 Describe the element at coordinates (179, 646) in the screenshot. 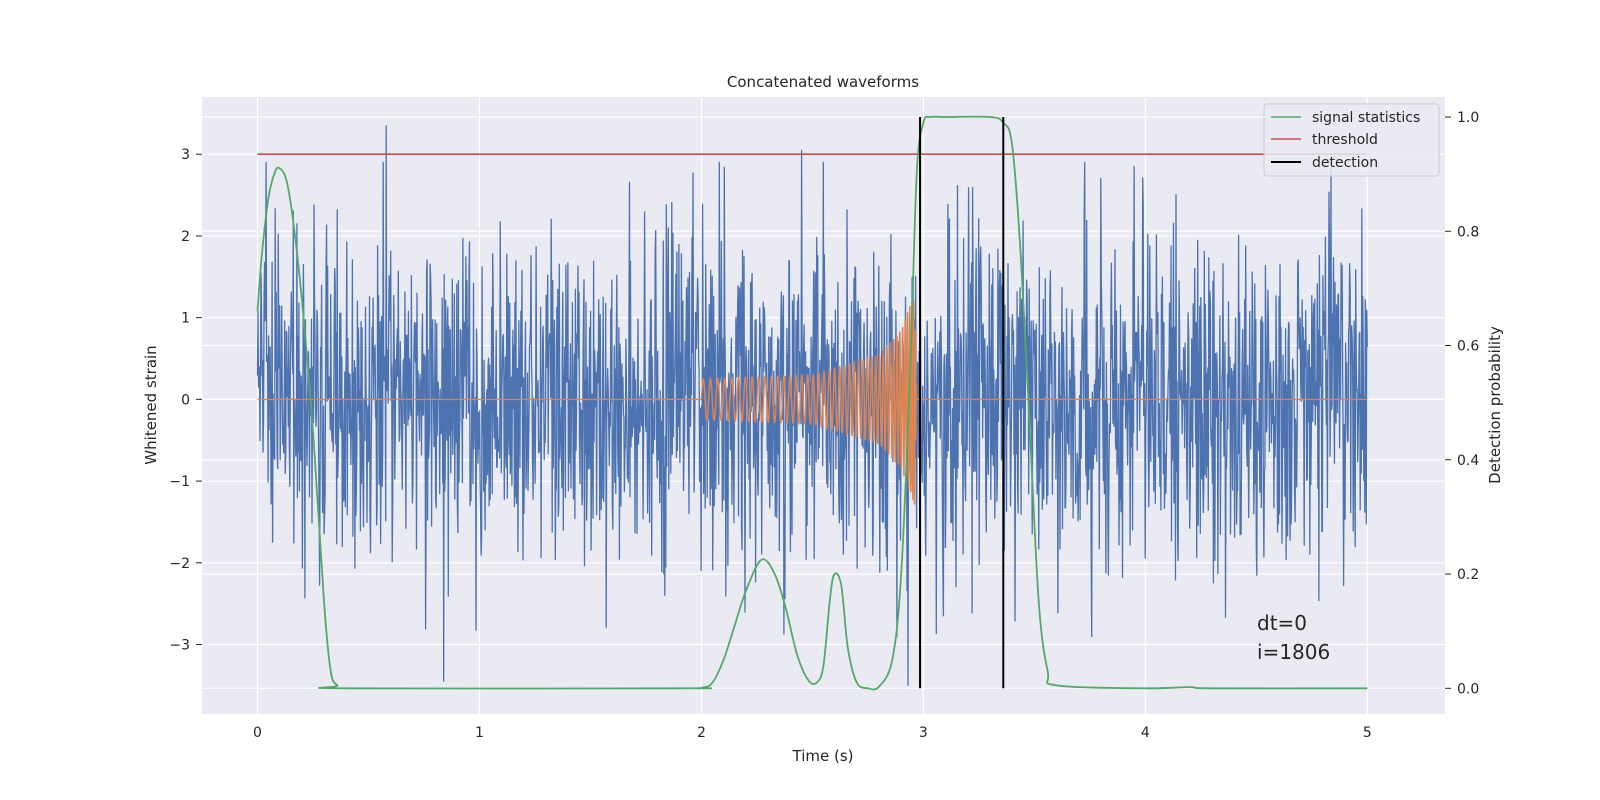

I see `y-tick-label: −3` at that location.